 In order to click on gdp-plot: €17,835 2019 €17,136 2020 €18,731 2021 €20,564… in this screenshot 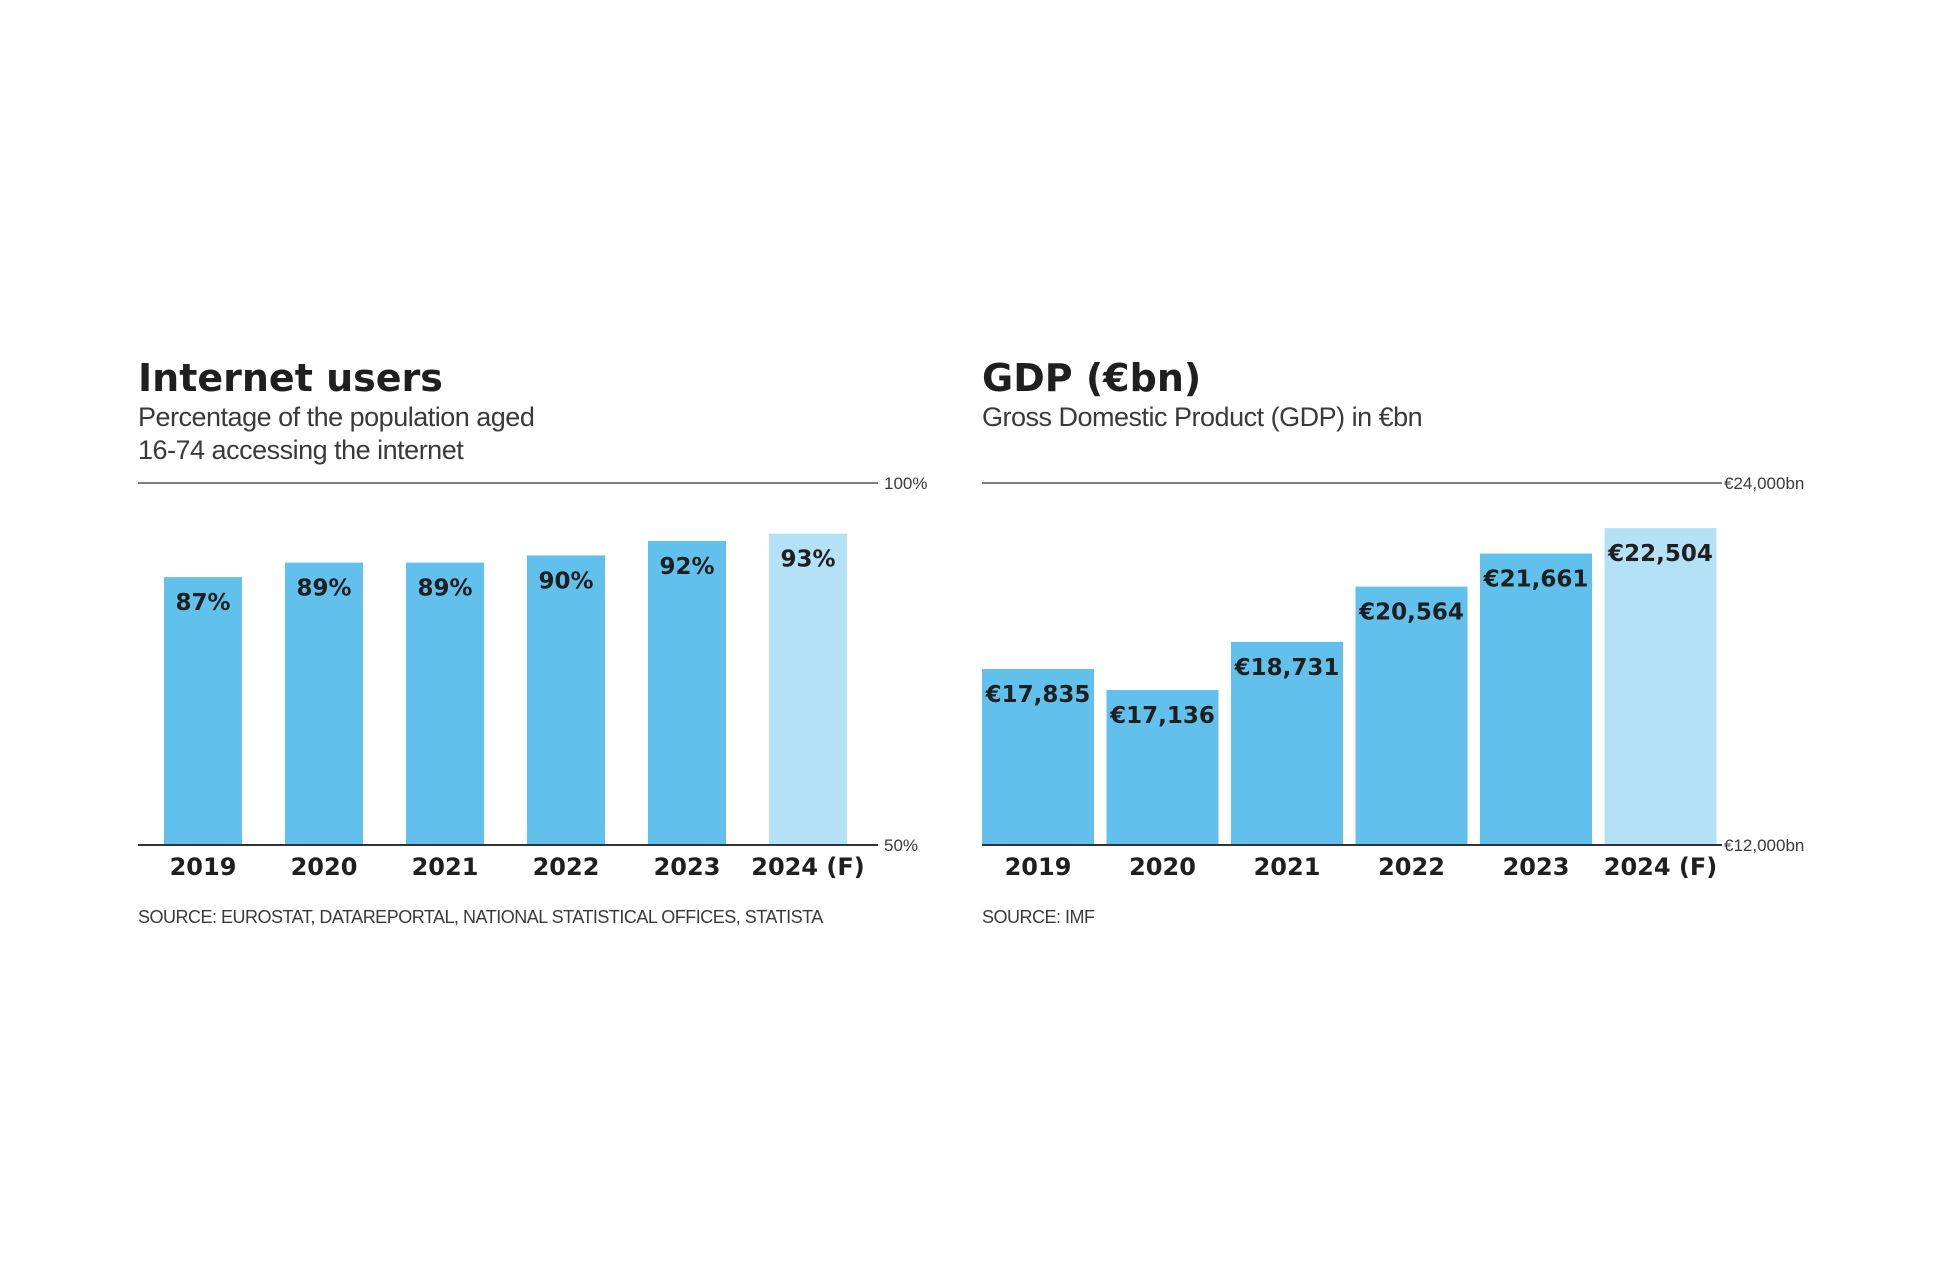, I will do `click(1393, 677)`.